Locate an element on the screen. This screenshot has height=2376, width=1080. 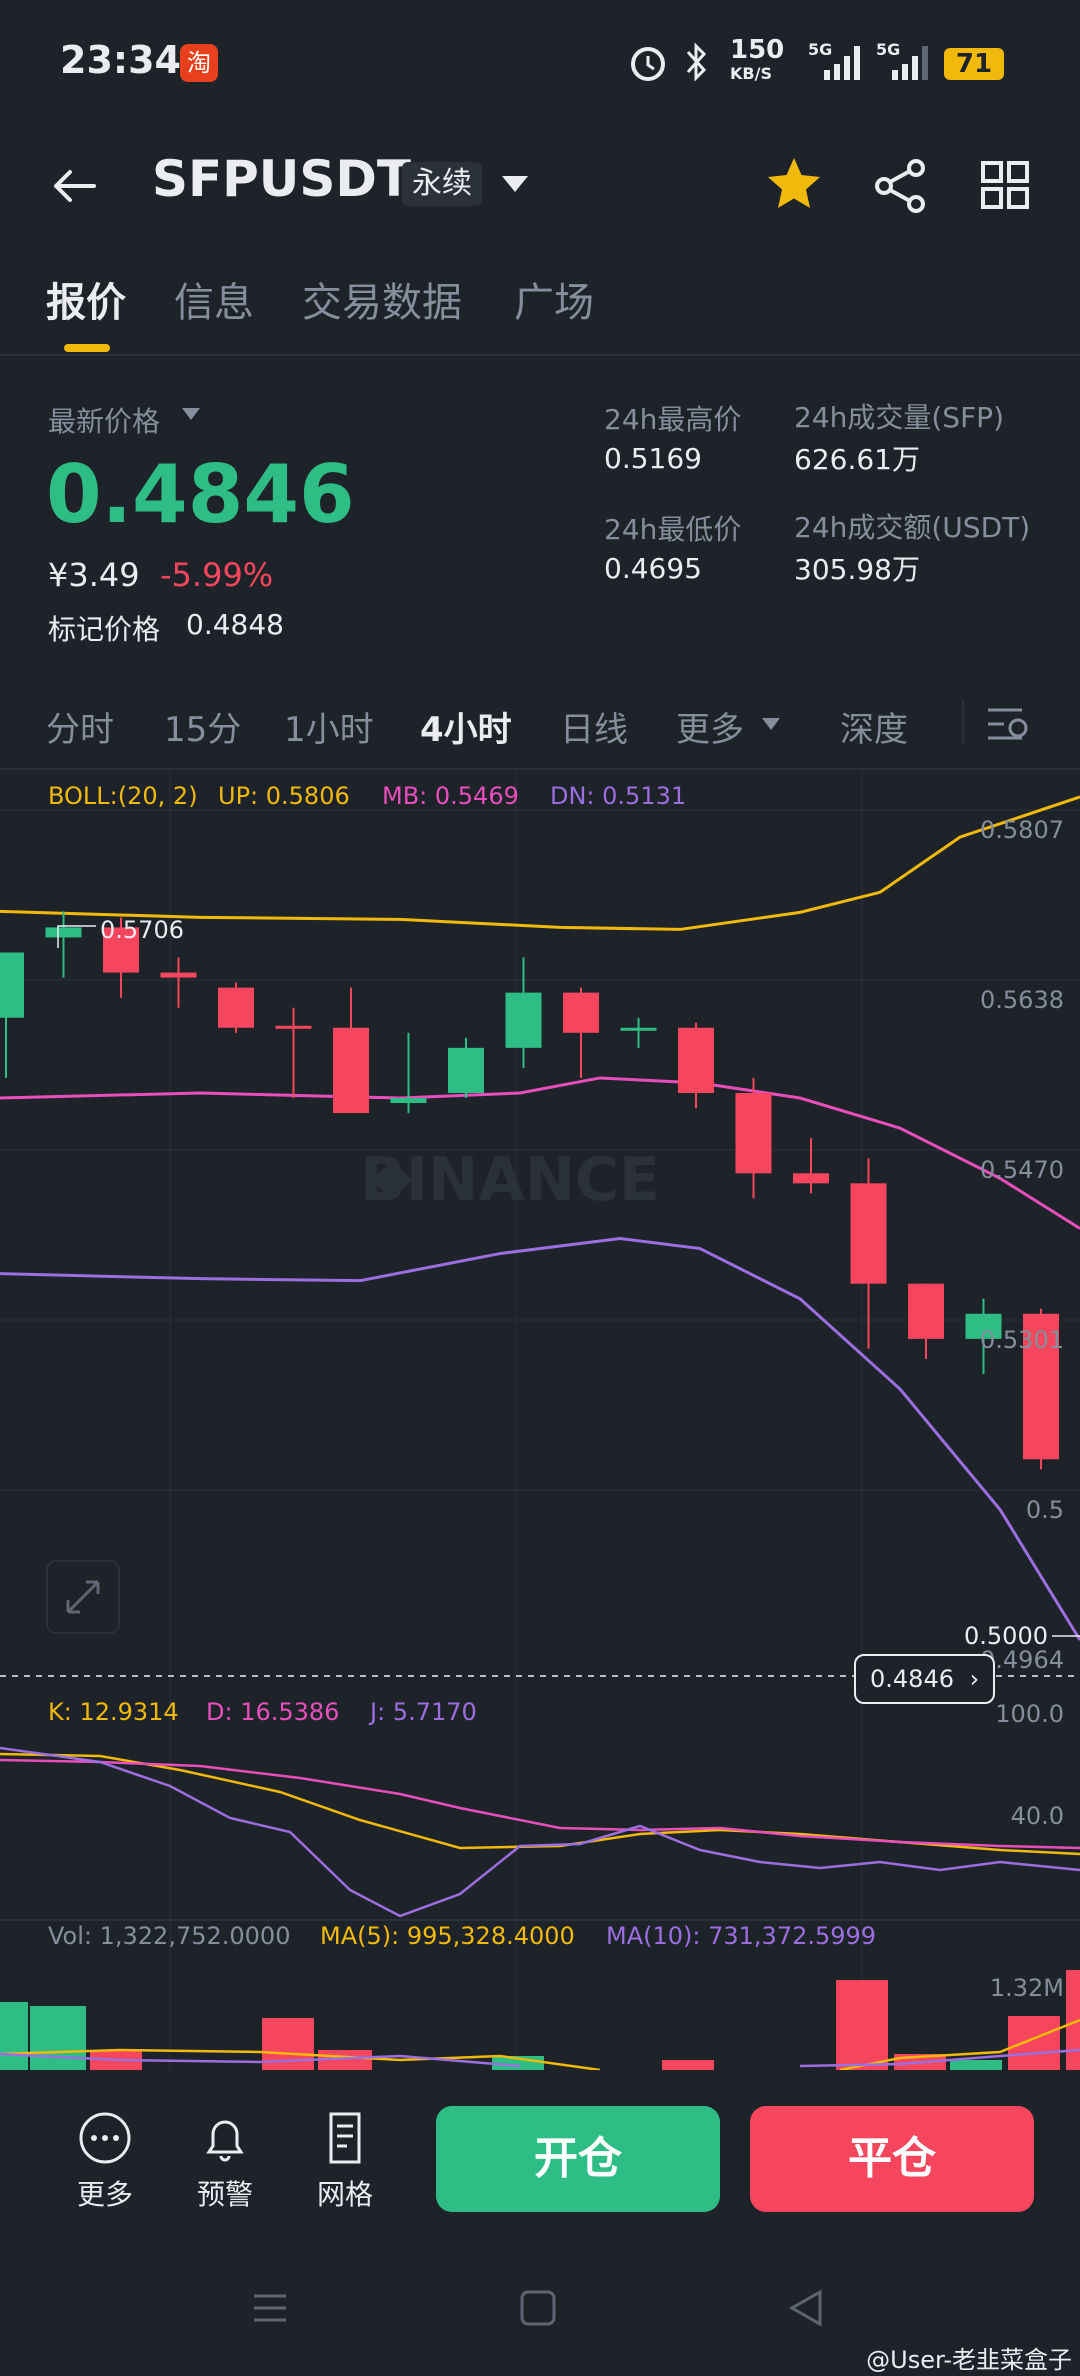
low-24h-label: 24h最低价 is located at coordinates (673, 529).